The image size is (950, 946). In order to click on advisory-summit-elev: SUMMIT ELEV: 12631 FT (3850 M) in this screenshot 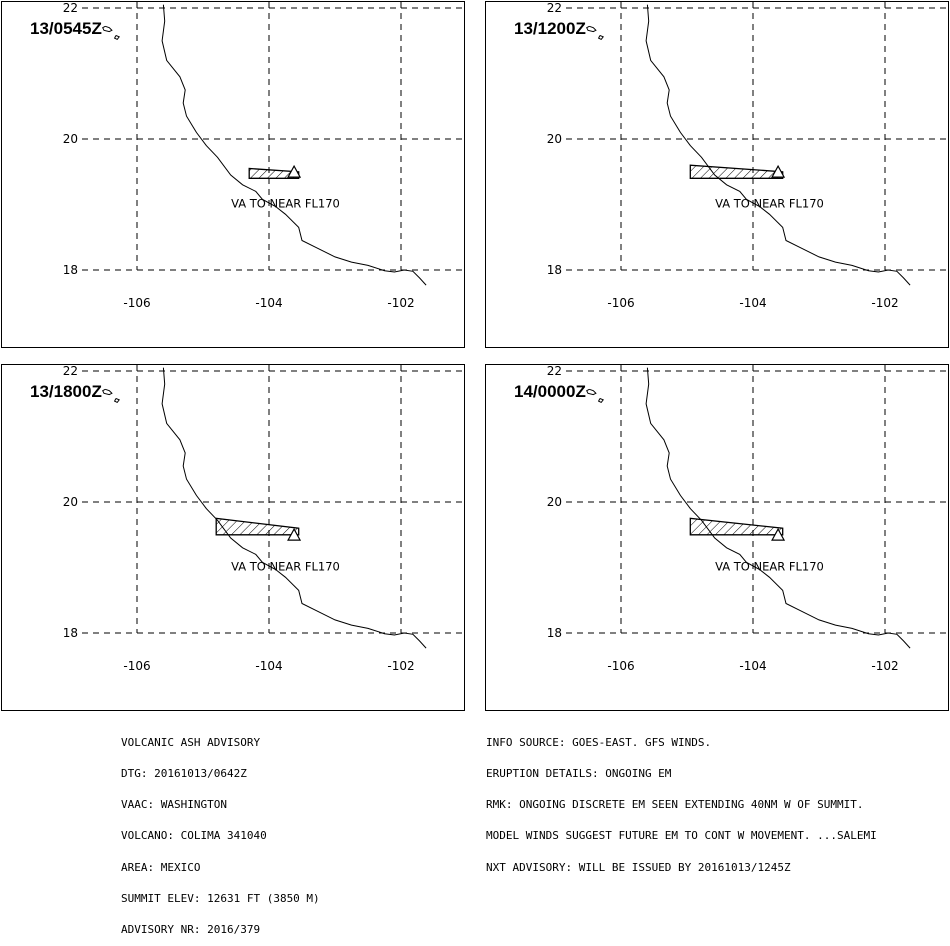, I will do `click(220, 898)`.